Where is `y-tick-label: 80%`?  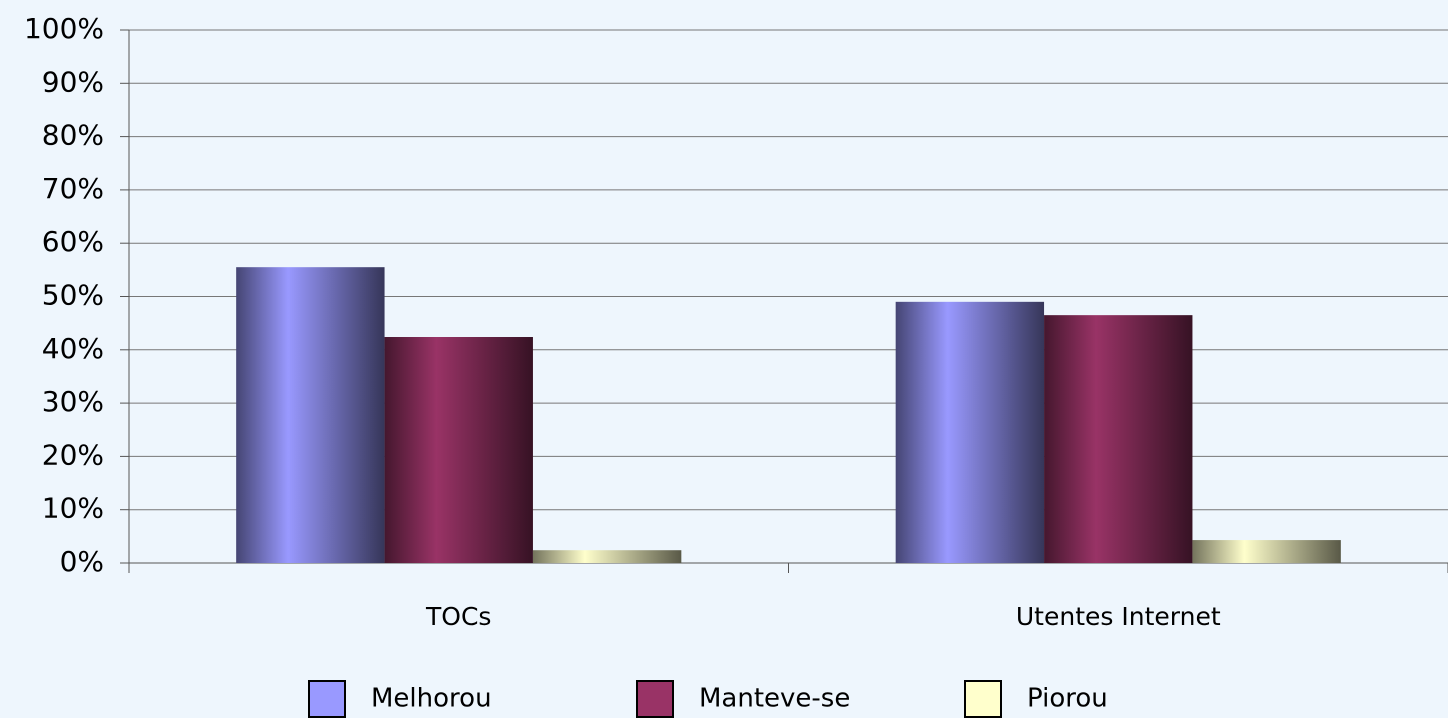 y-tick-label: 80% is located at coordinates (73, 135).